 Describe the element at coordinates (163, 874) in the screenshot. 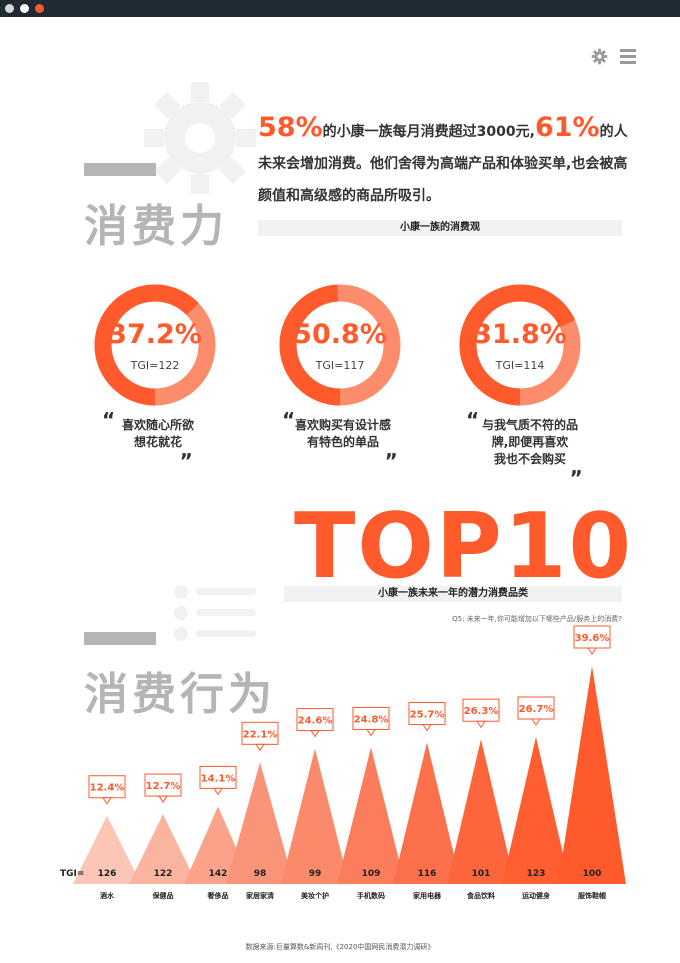

I see `tgi-value: 122` at that location.